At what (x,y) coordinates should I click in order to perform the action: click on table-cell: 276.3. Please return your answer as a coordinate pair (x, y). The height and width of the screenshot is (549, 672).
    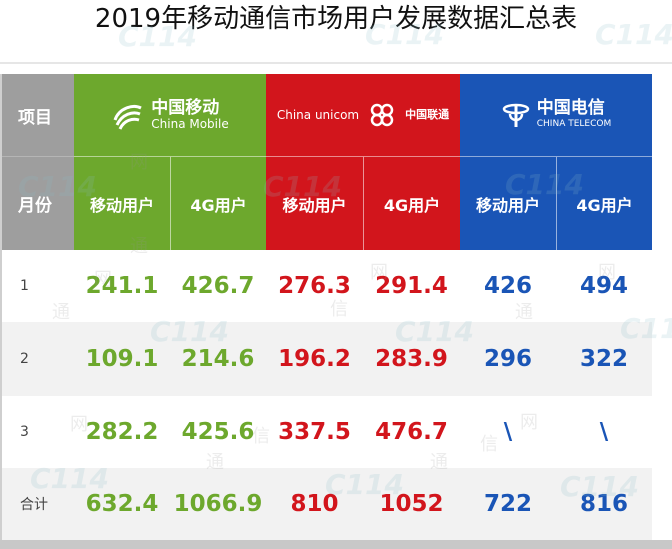
    Looking at the image, I should click on (314, 286).